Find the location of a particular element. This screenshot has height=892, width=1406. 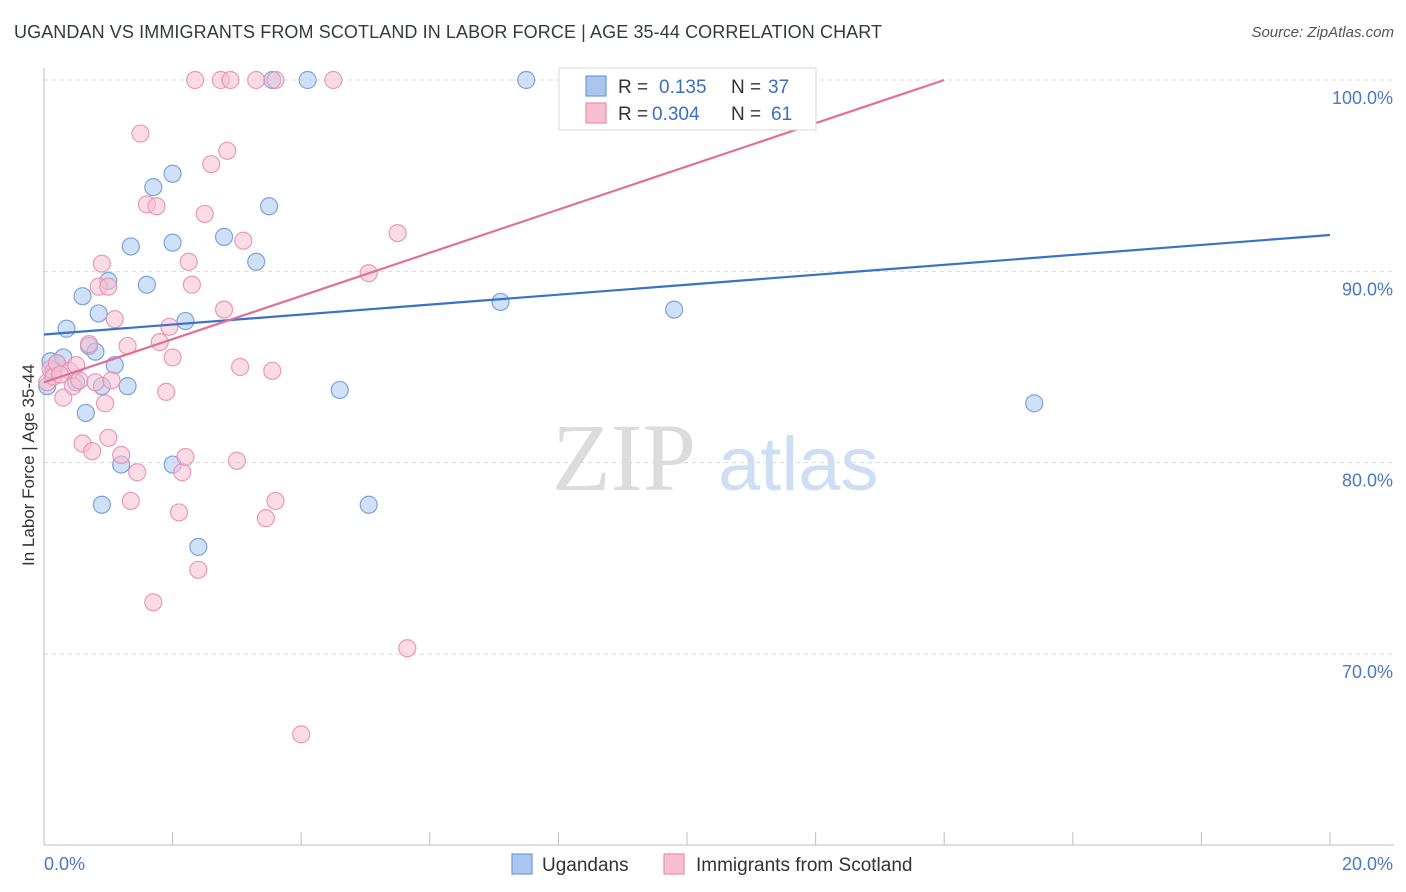

legend-swatch-ugandans is located at coordinates (596, 86).